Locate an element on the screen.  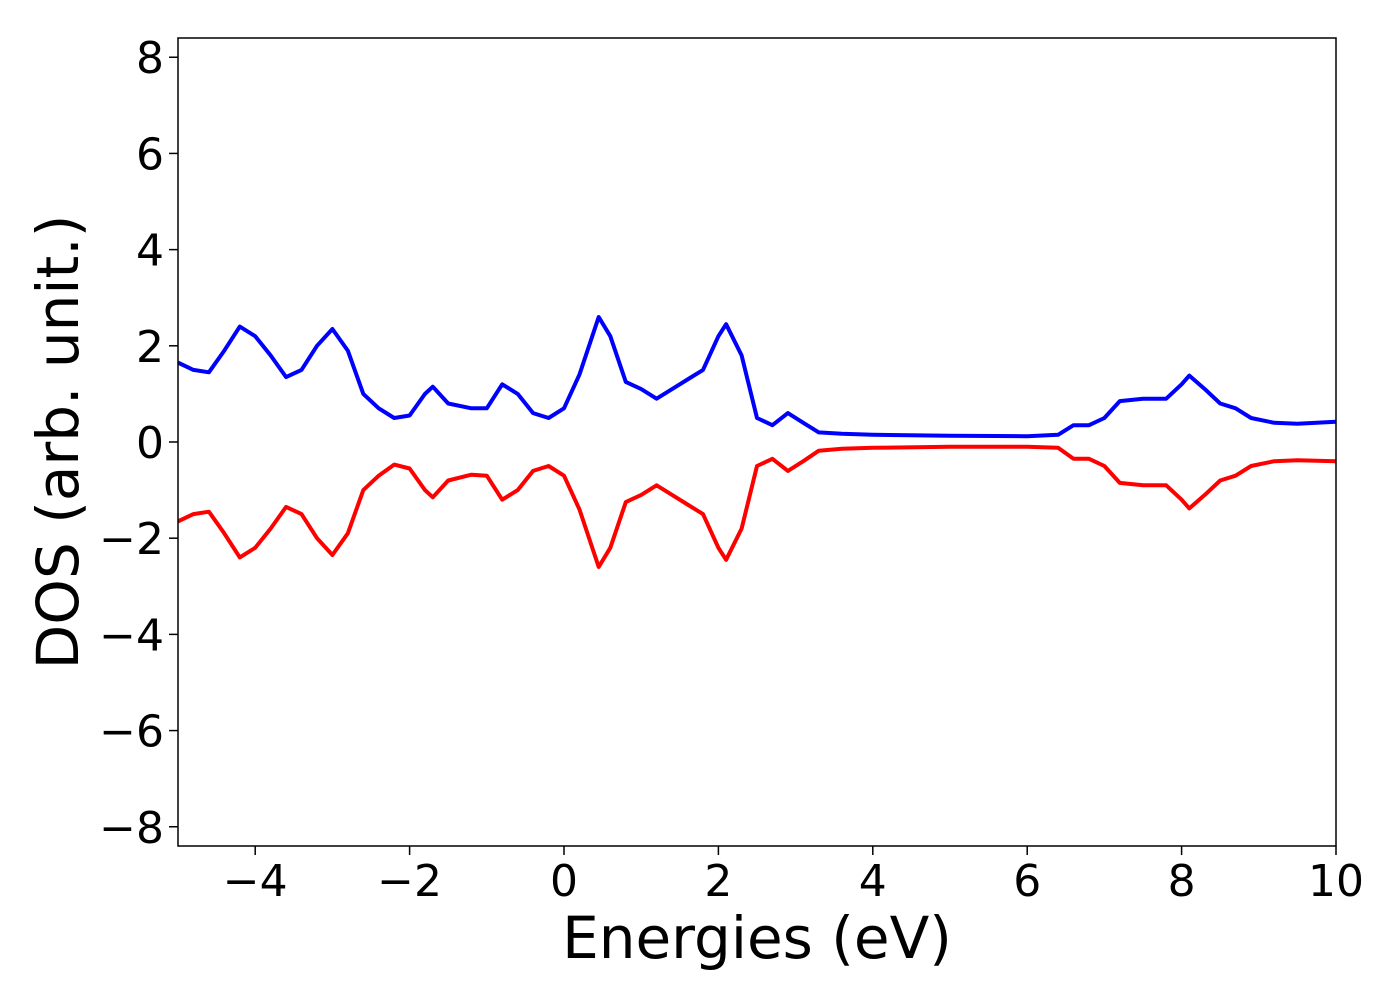
x-tick-label: 6 is located at coordinates (1027, 881).